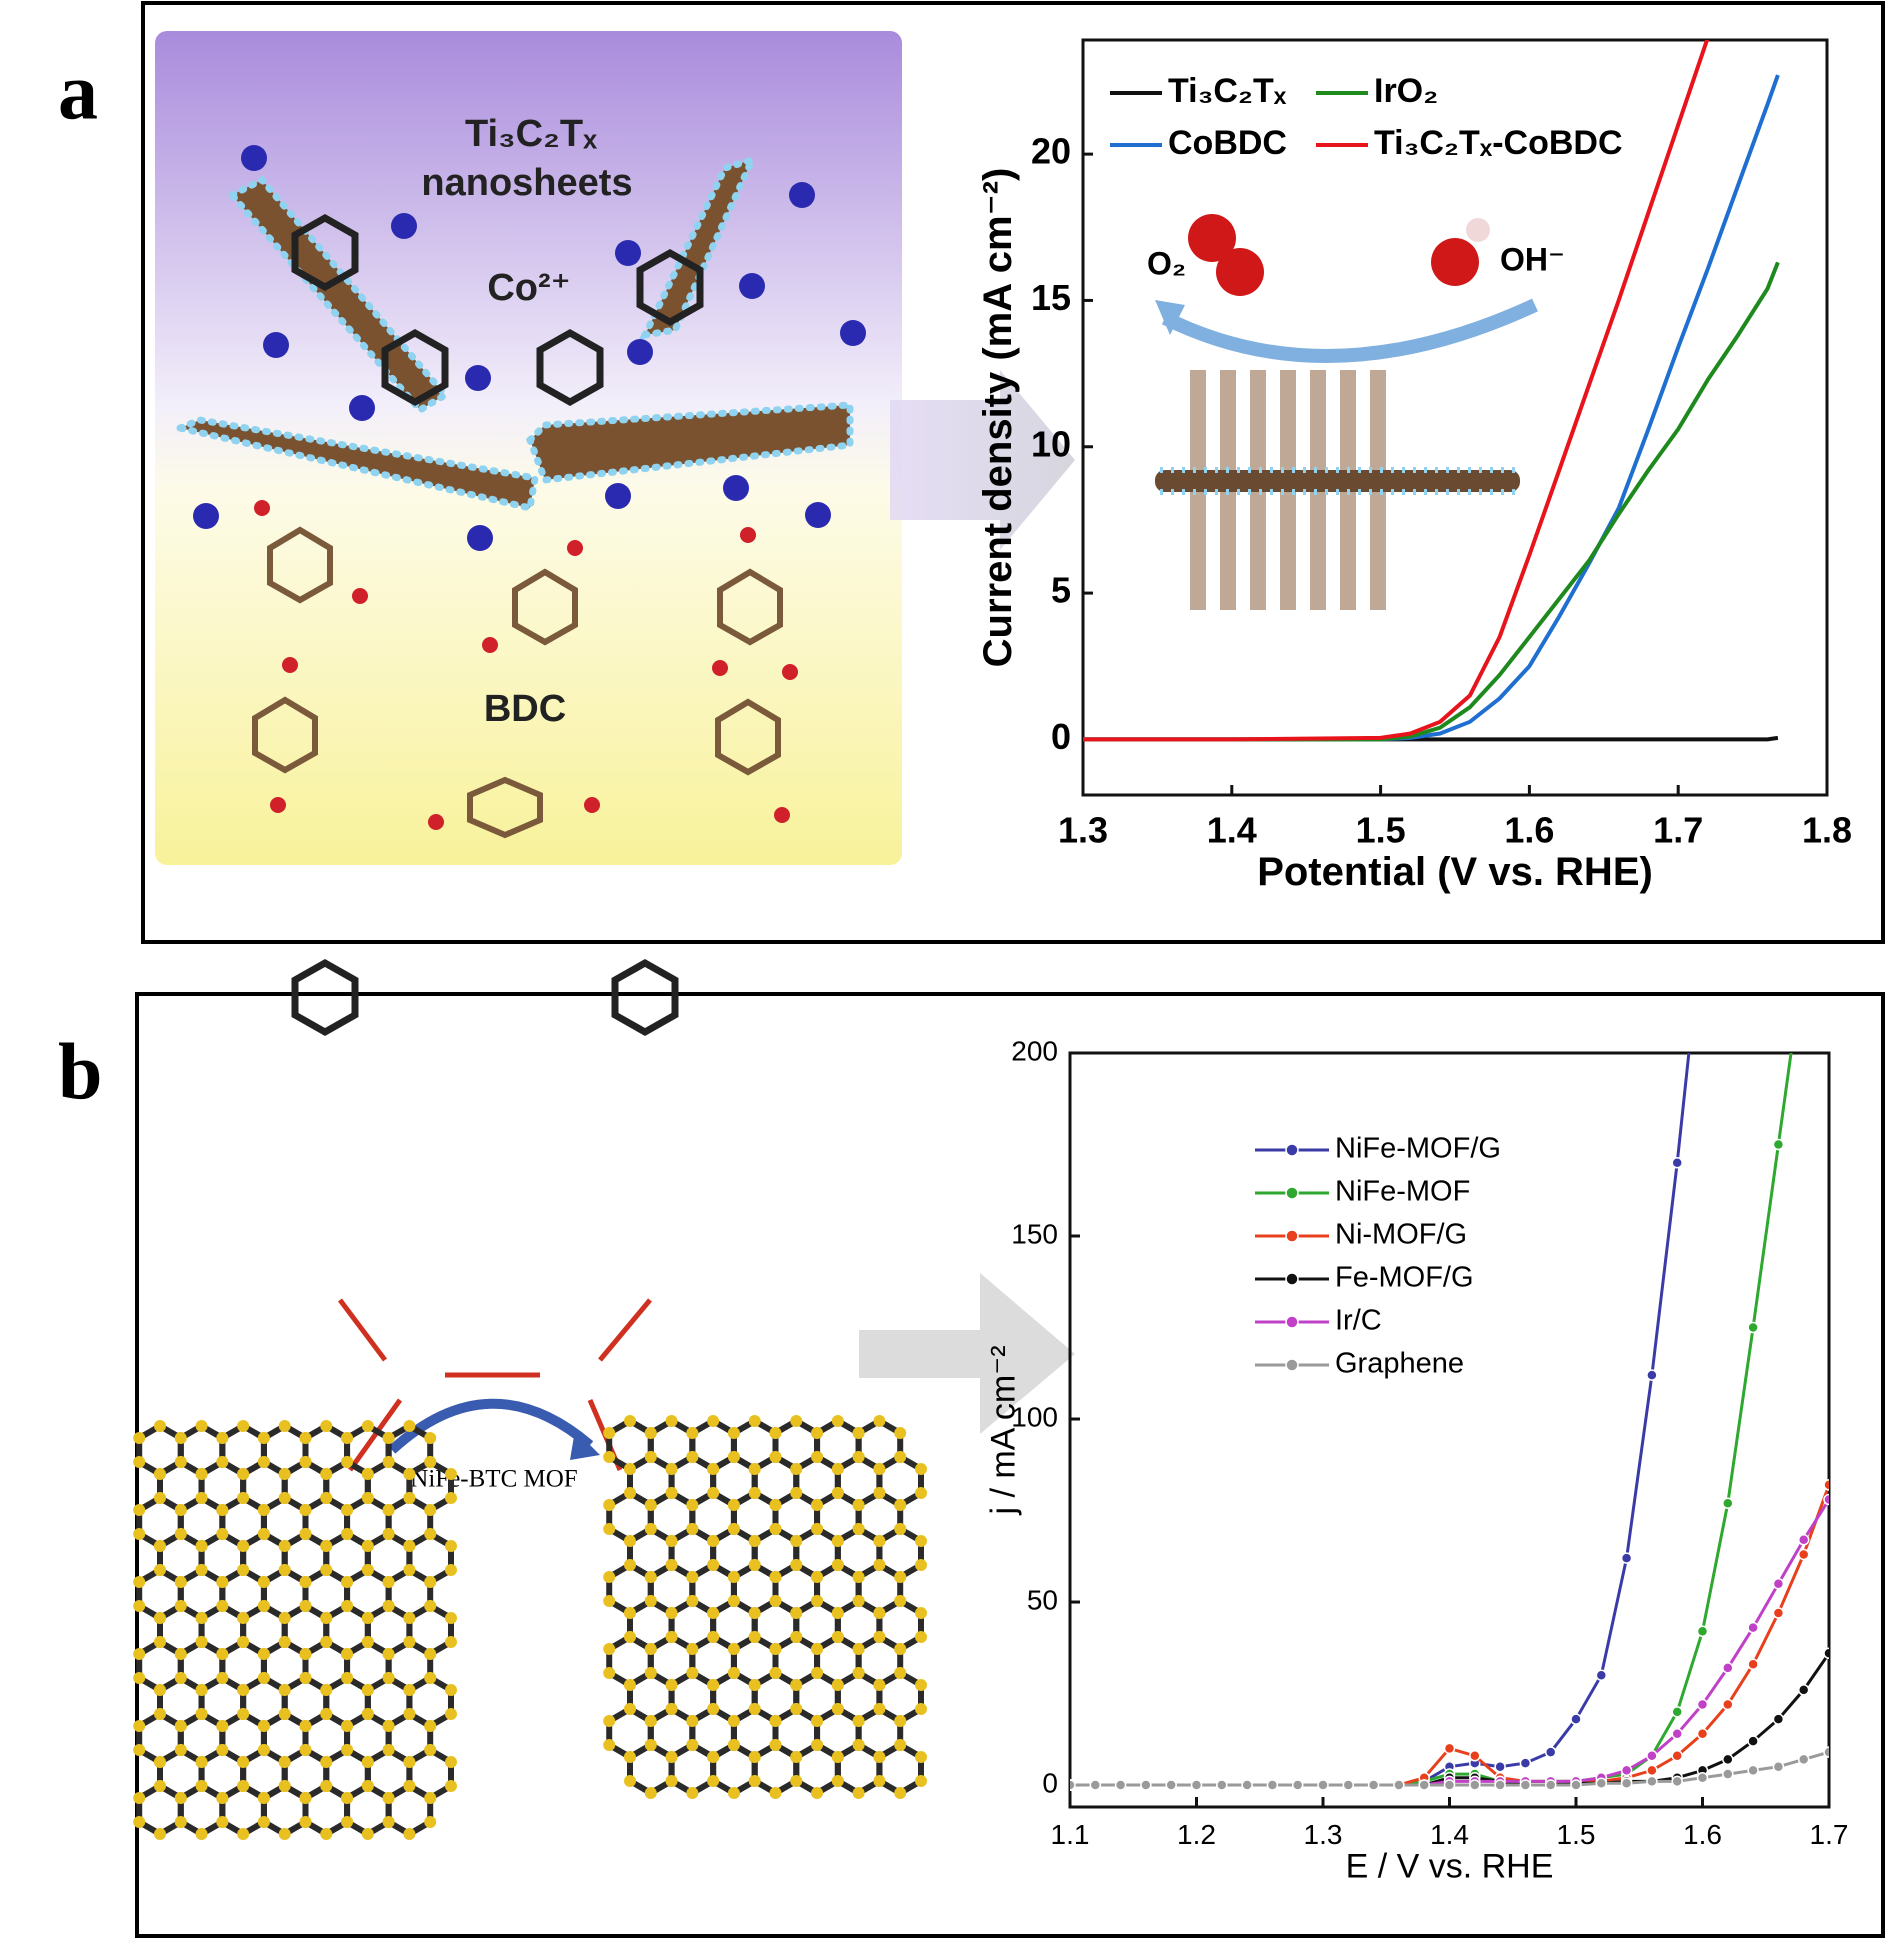 The width and height of the screenshot is (1888, 1941). Describe the element at coordinates (531, 134) in the screenshot. I see `schematic-label: Ti₃C₂Tₓ` at that location.